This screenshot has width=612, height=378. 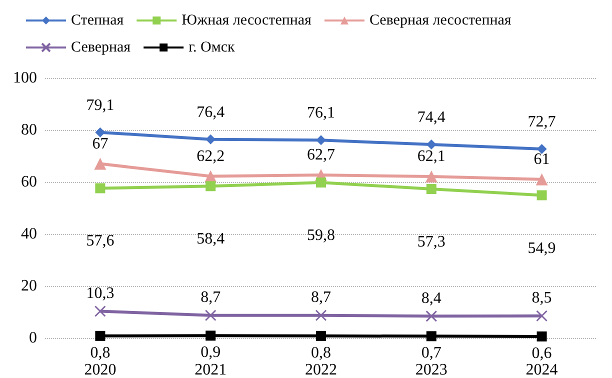 What do you see at coordinates (542, 121) in the screenshot?
I see `data-label: 72,7` at bounding box center [542, 121].